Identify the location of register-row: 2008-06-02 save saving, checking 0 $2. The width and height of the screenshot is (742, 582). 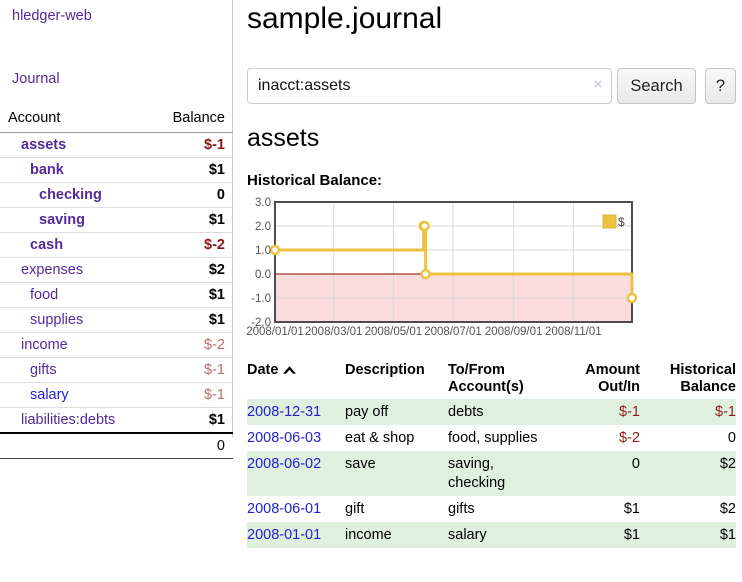
(491, 473).